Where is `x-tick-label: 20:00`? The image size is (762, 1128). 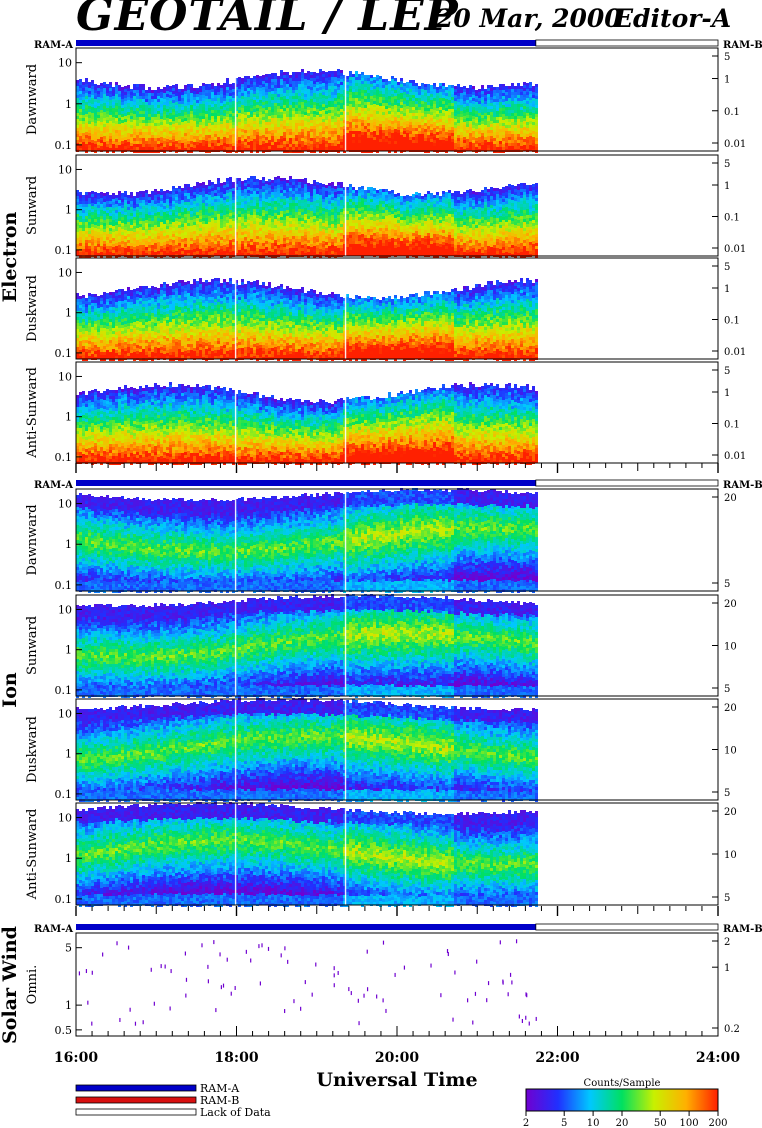
x-tick-label: 20:00 is located at coordinates (397, 1058).